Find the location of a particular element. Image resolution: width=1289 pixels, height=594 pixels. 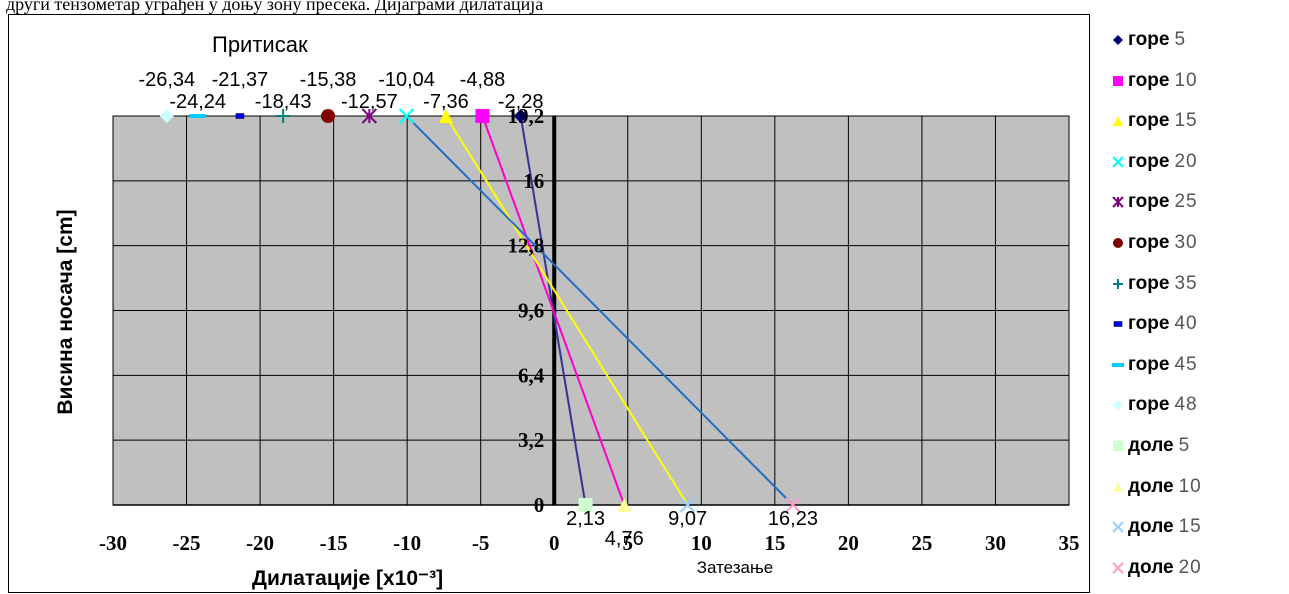

legend-label-number: 48 is located at coordinates (1186, 405).